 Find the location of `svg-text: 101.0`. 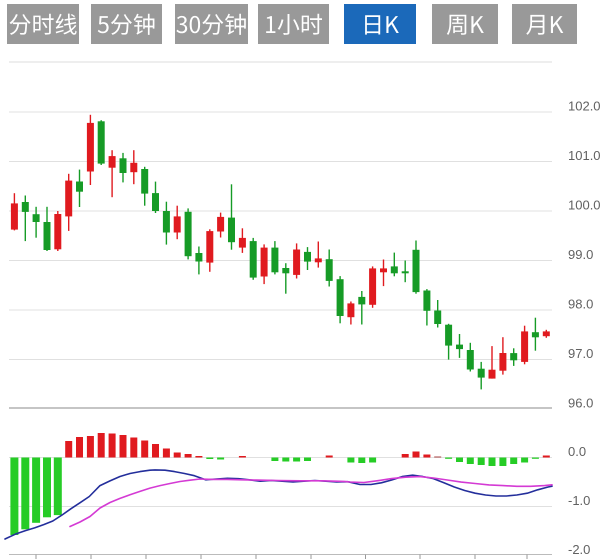

svg-text: 101.0 is located at coordinates (584, 155).